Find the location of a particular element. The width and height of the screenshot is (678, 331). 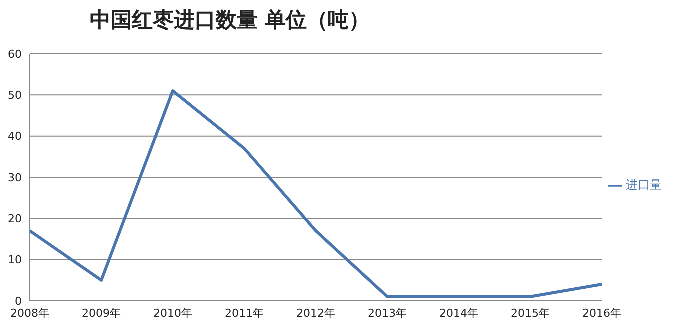

x-tick-label: 2012年 is located at coordinates (316, 313).